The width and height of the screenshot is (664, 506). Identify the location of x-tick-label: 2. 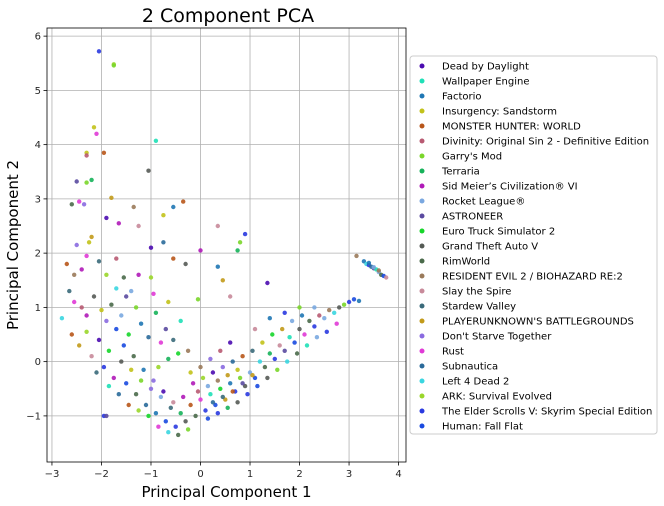
(299, 474).